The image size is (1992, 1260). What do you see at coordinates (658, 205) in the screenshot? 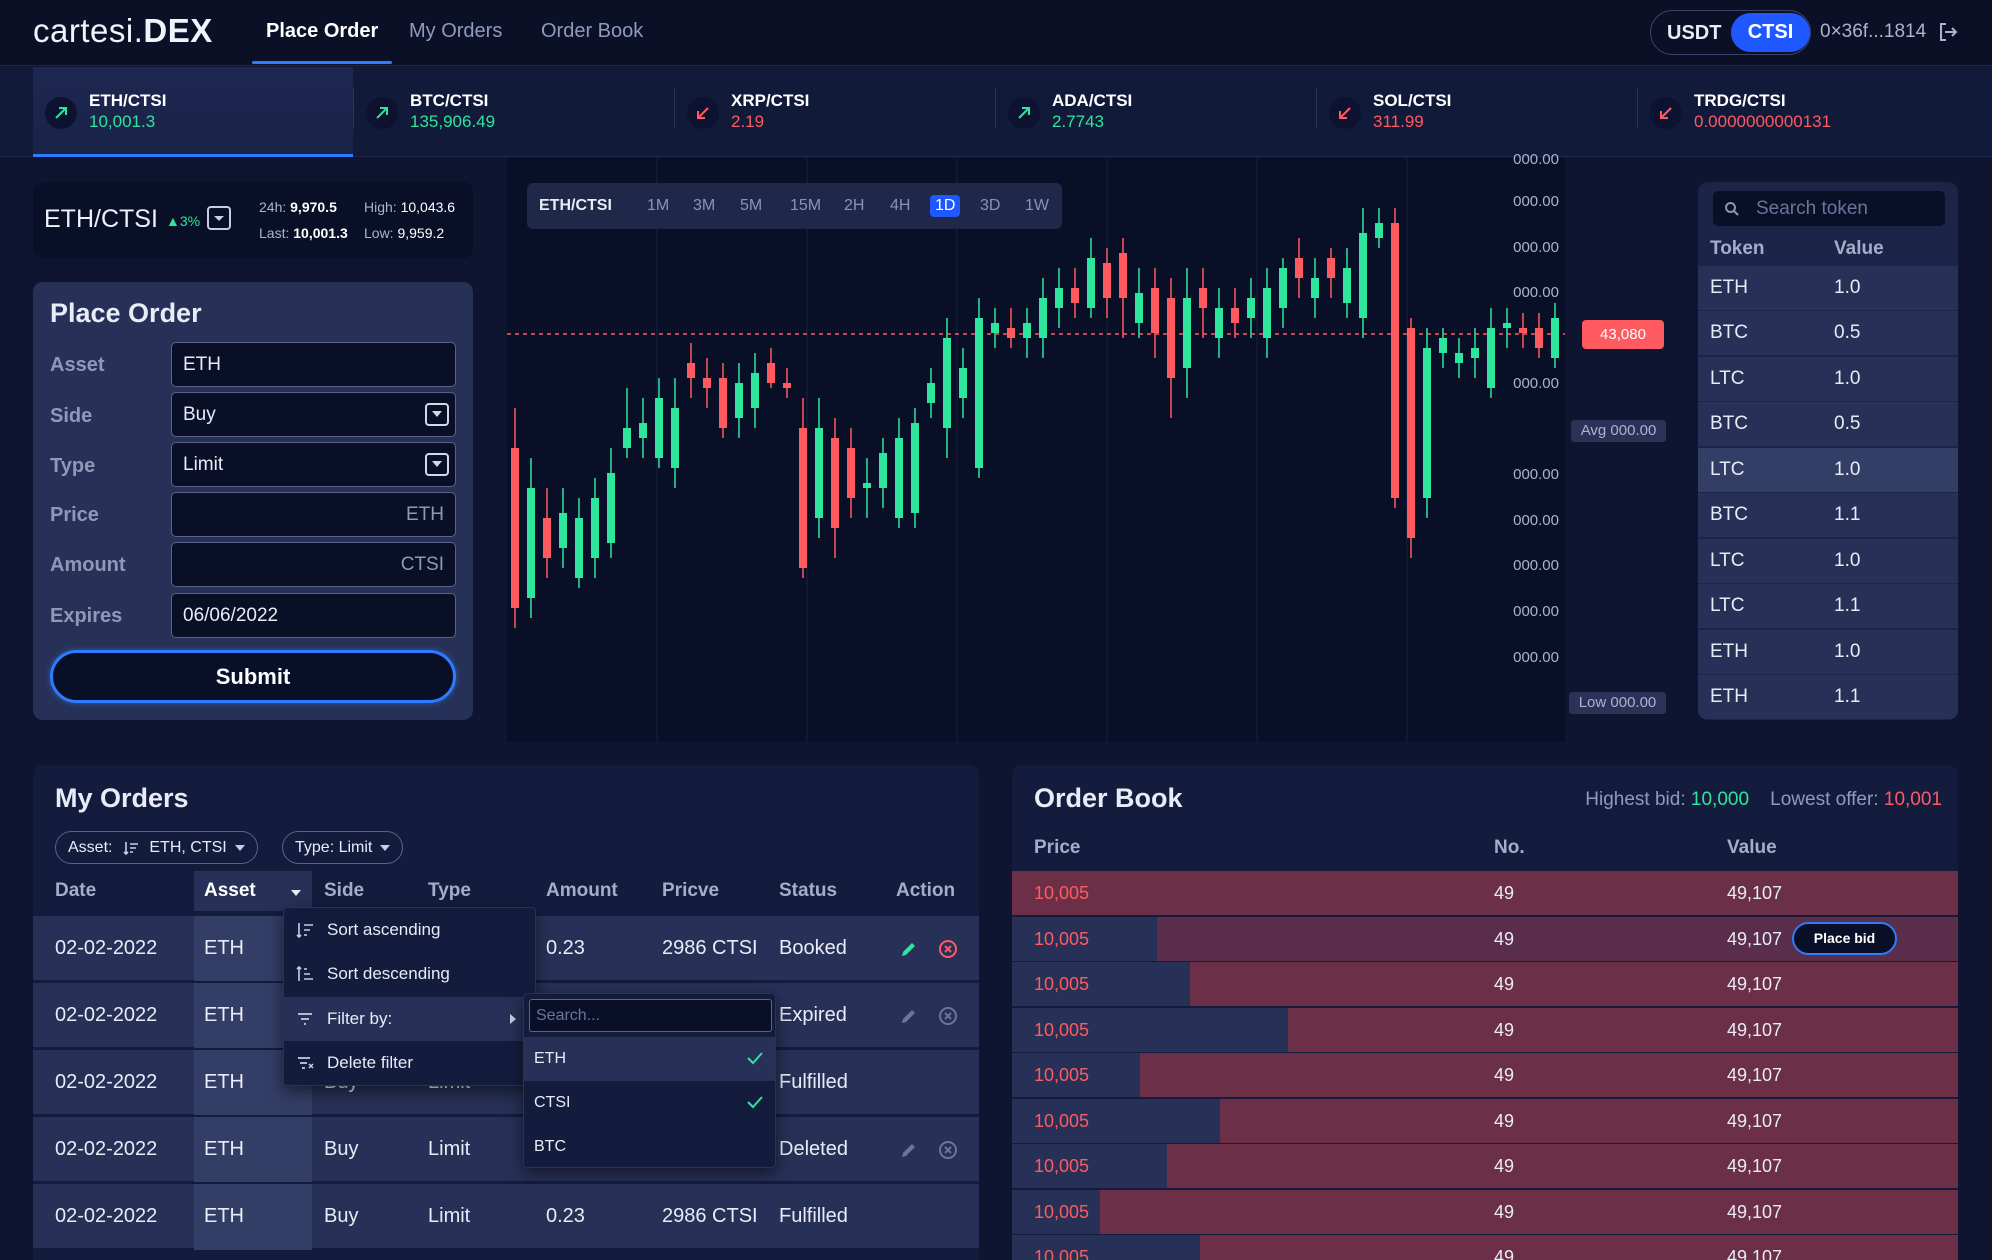
I see `timeframe-1m: 1M` at bounding box center [658, 205].